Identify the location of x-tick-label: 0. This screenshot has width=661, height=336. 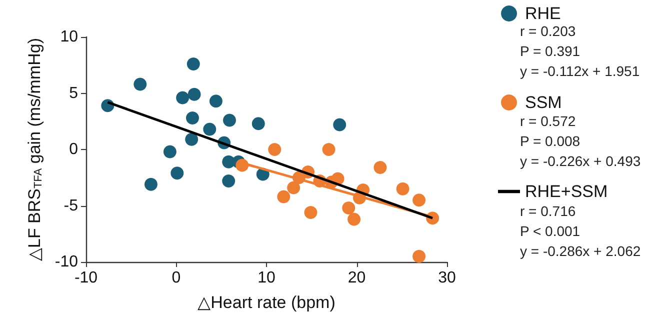
(176, 278).